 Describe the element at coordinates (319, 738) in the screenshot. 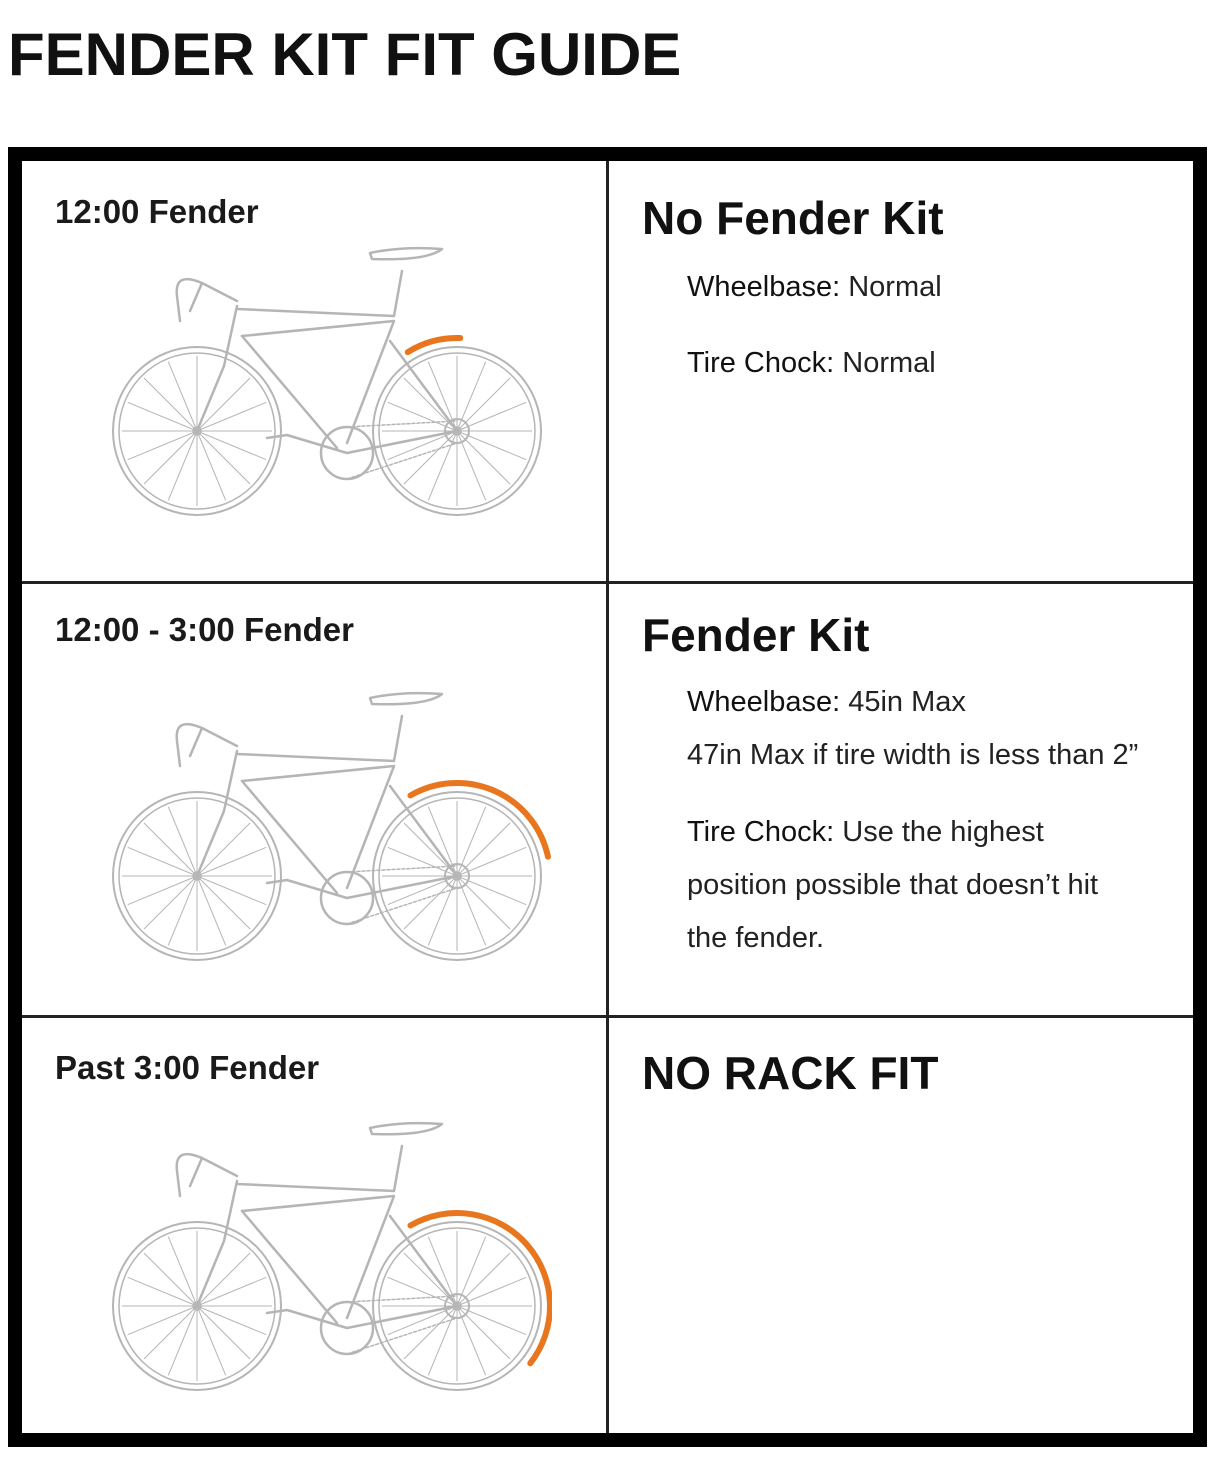

I see `top-tube` at that location.